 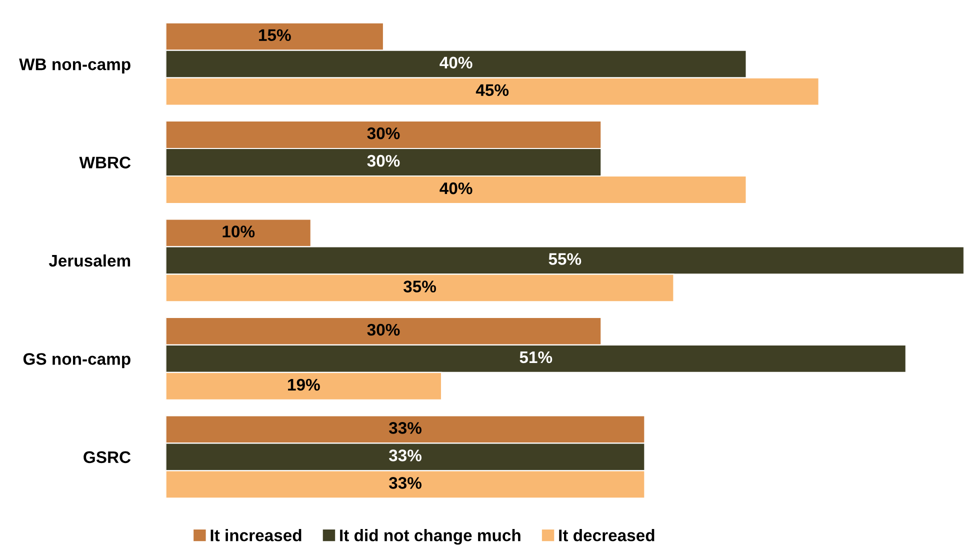 I want to click on legend-label: It did not change much, so click(x=430, y=537).